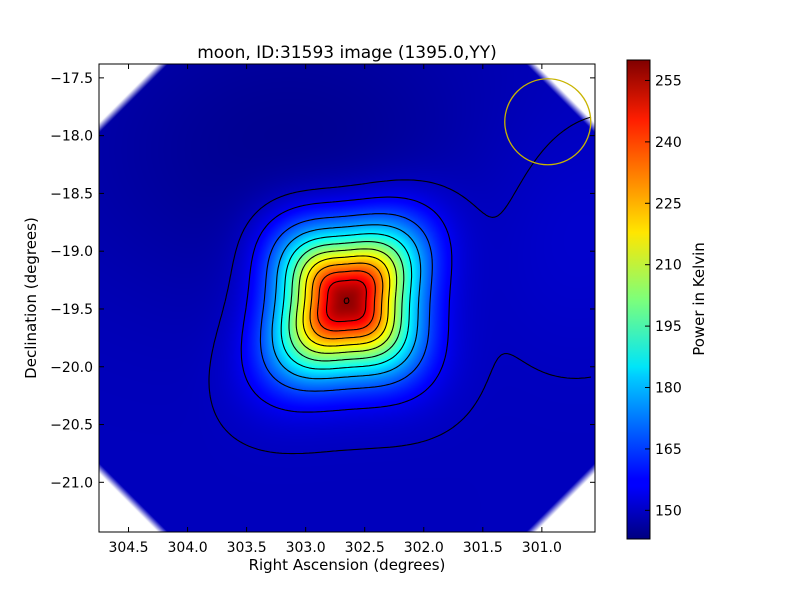 The image size is (800, 600). I want to click on y-tick-label: −20.5, so click(71, 426).